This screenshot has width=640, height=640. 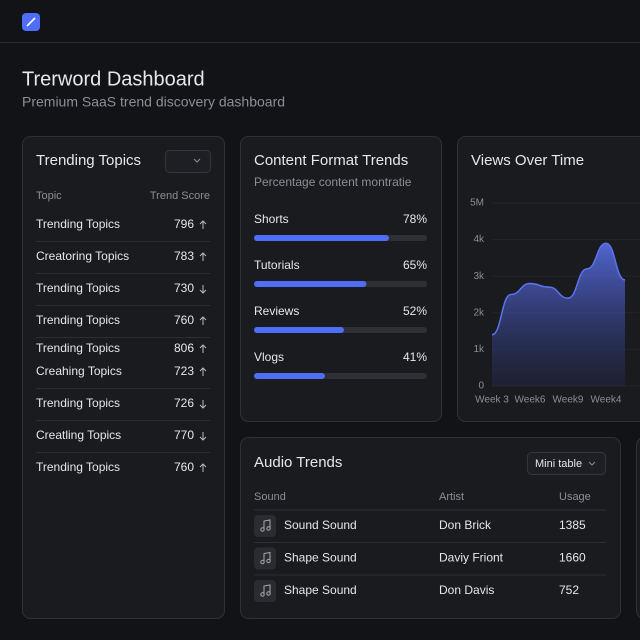 I want to click on format-value: 52%, so click(x=415, y=311).